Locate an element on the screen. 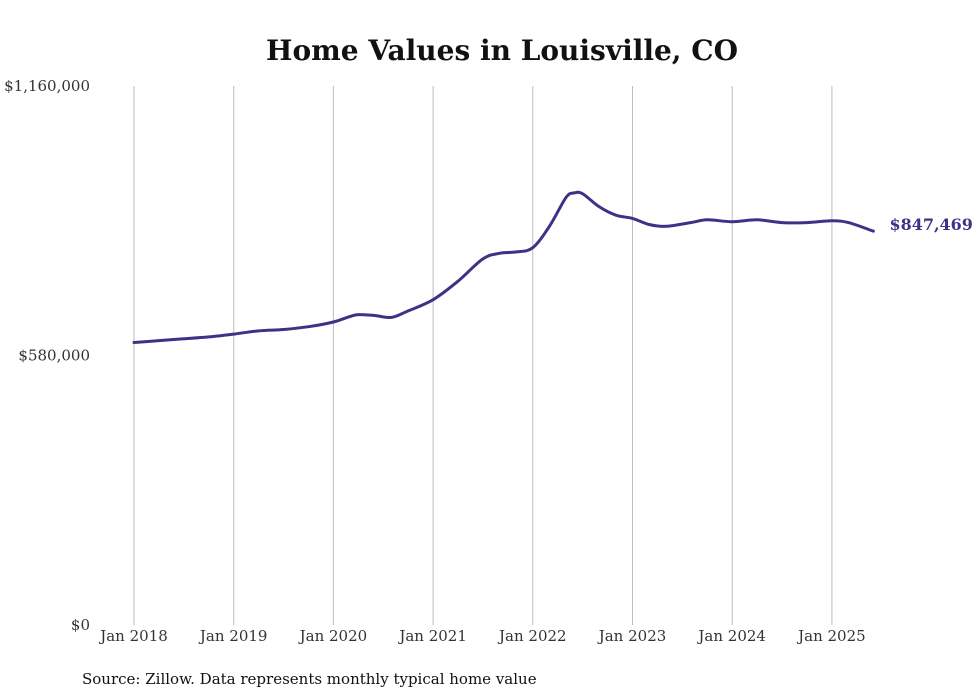 The image size is (980, 699). chart-title: Home Values in Louisville, CO is located at coordinates (502, 50).